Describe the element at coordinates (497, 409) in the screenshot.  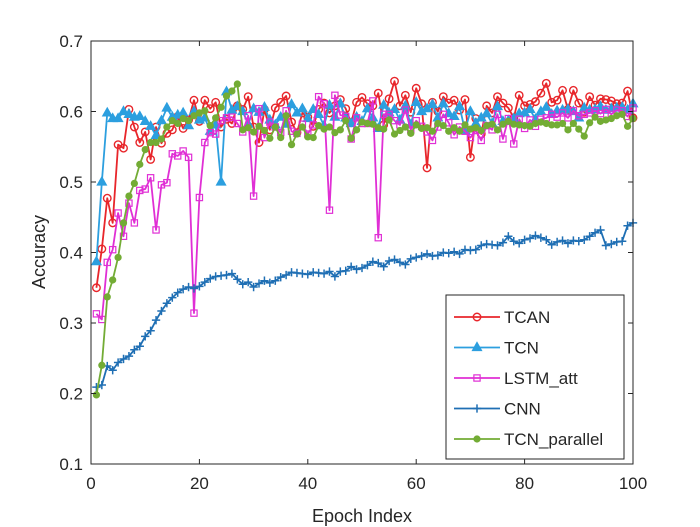
I see `legend-entry: CNN` at that location.